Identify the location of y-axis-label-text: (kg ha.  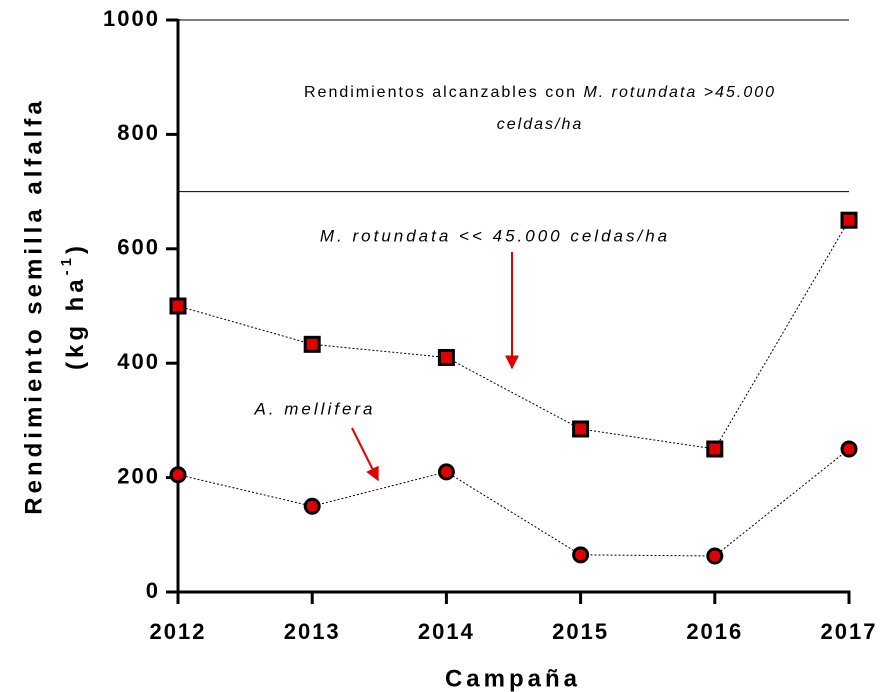
(75, 322).